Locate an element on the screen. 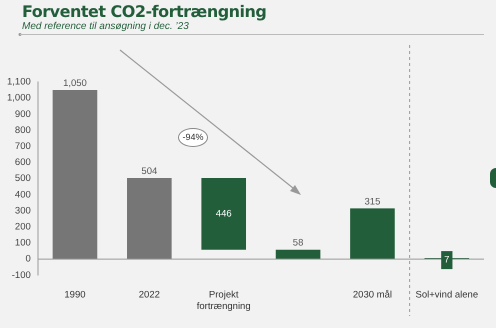 The image size is (496, 328). annotation: -94% is located at coordinates (193, 137).